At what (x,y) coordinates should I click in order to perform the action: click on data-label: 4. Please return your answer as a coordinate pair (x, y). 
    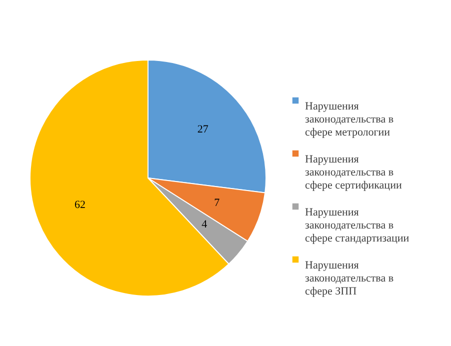
    Looking at the image, I should click on (205, 224).